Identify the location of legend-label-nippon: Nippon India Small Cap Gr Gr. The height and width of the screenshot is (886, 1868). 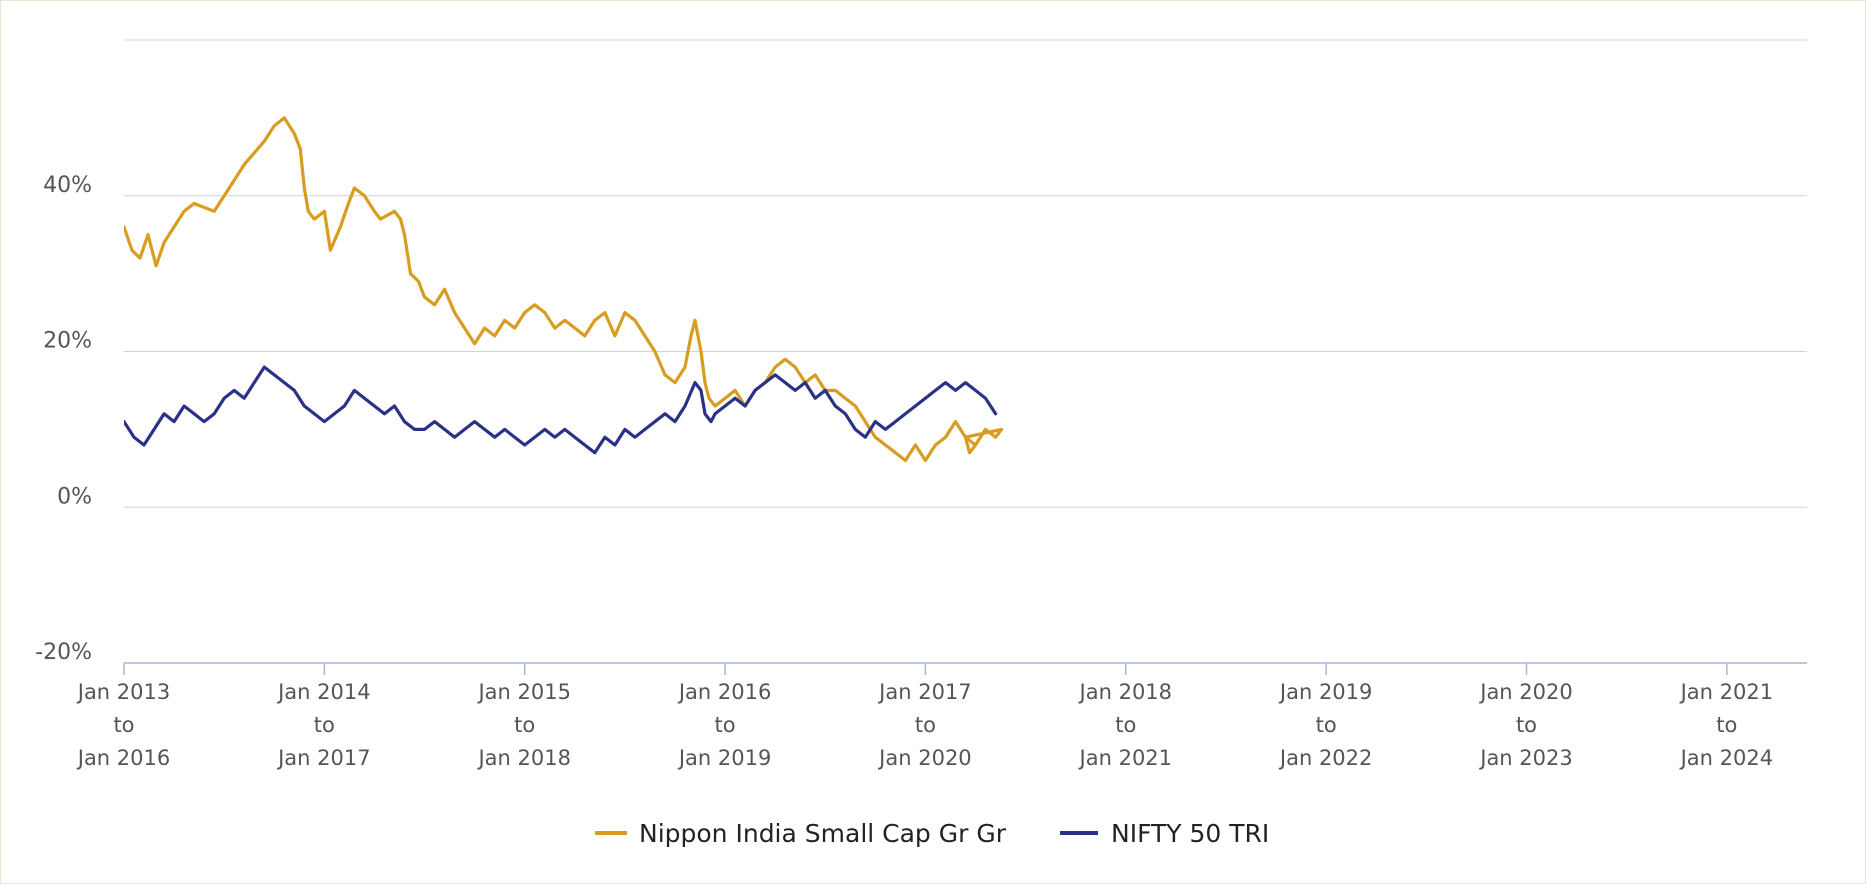
(823, 833).